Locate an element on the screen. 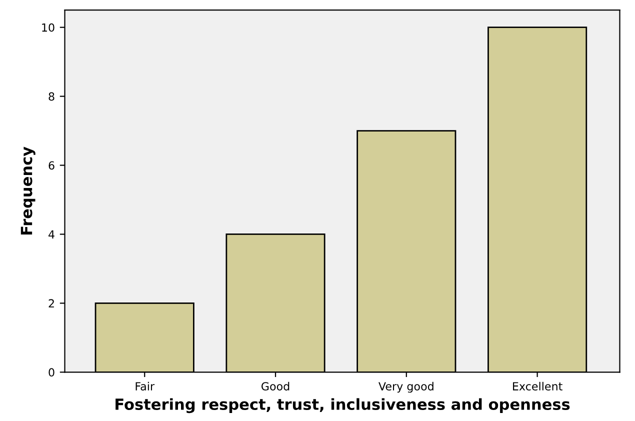 Image resolution: width=635 pixels, height=421 pixels. x-tick-label: Good is located at coordinates (276, 386).